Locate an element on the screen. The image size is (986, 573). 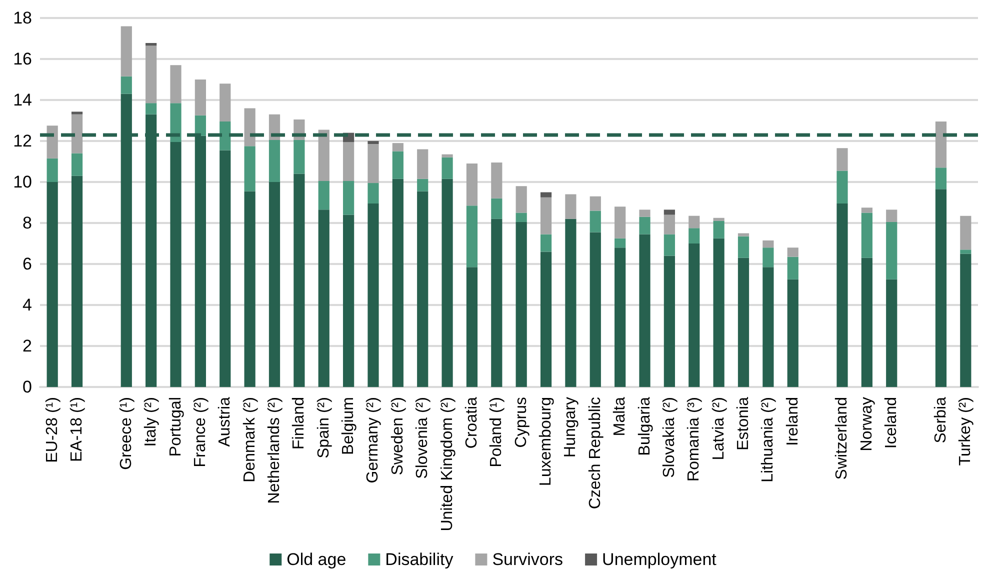
x-tick-label: Serbia is located at coordinates (941, 420).